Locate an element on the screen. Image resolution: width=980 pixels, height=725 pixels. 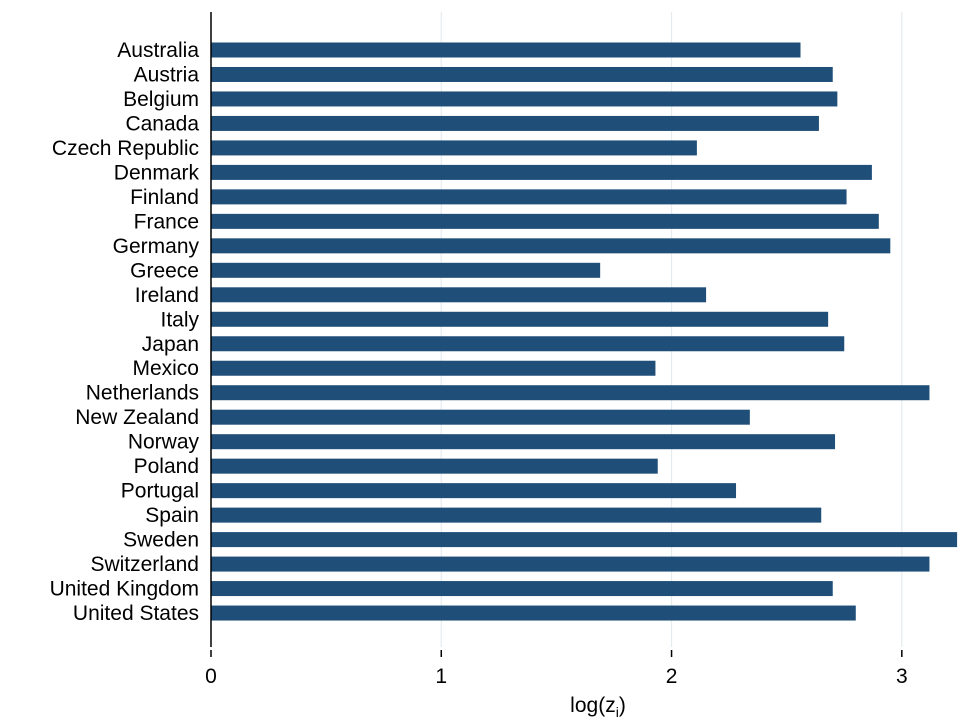
category-label: Italy is located at coordinates (179, 319).